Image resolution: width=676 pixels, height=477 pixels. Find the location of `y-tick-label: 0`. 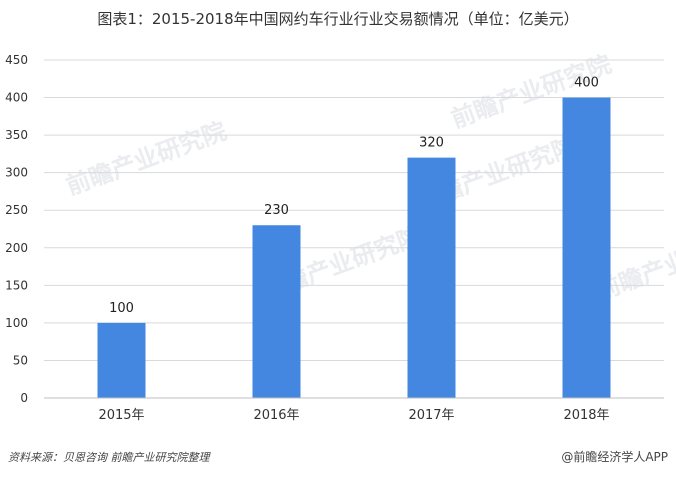

y-tick-label: 0 is located at coordinates (24, 398).